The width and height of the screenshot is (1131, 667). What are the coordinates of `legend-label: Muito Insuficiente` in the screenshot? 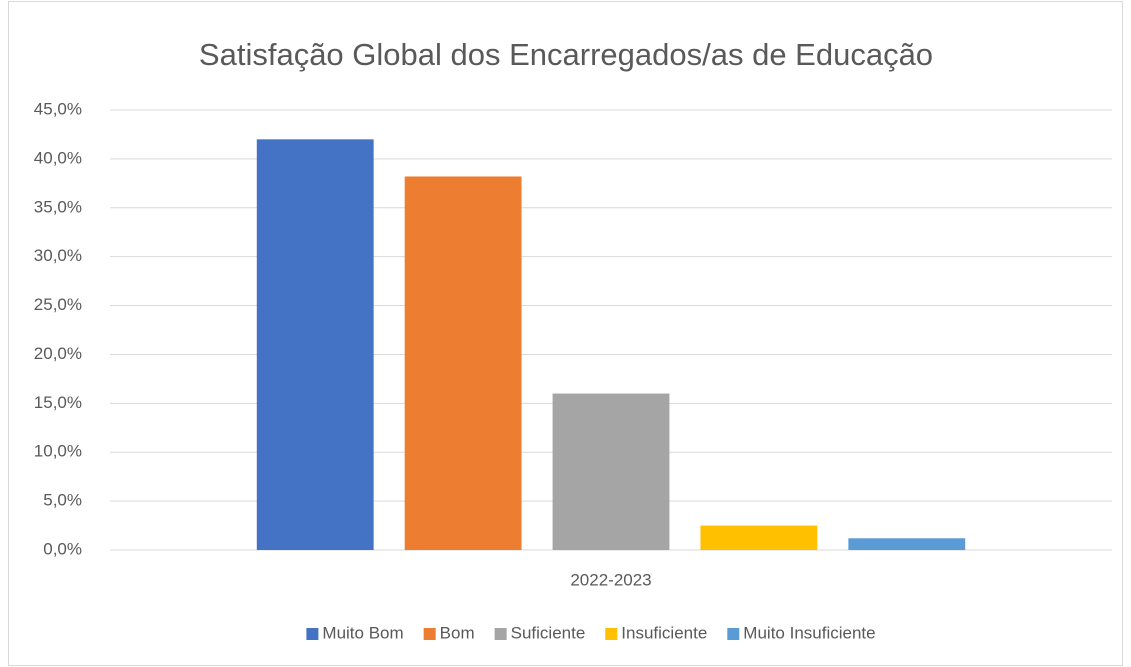 It's located at (809, 632).